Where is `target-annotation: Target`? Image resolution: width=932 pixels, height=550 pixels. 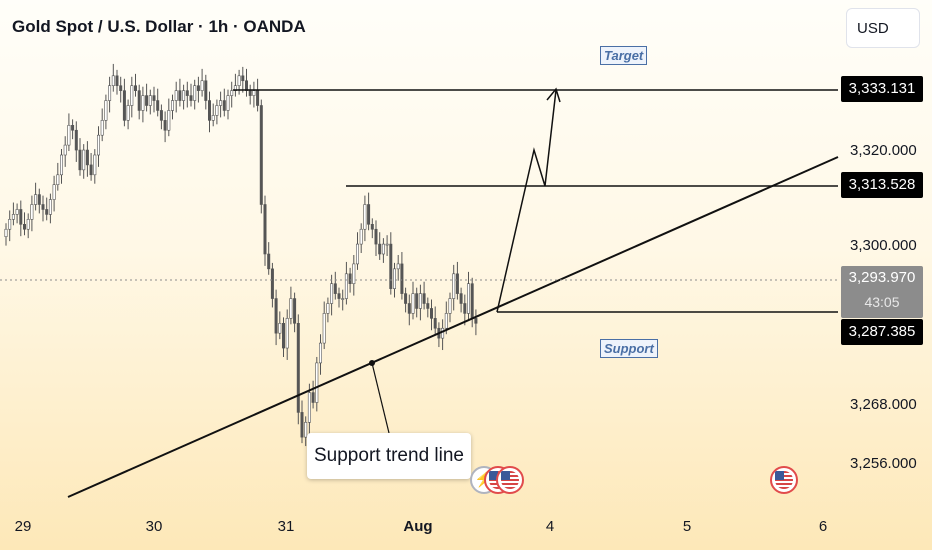
target-annotation: Target is located at coordinates (624, 55).